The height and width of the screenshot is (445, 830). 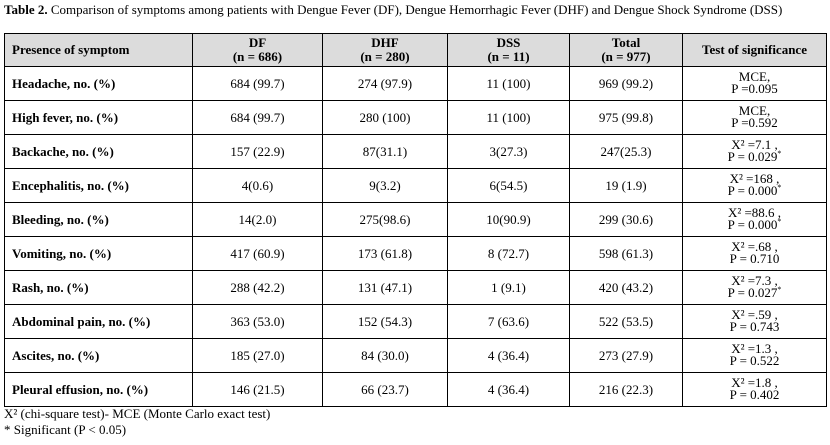 I want to click on cell-test: X² =7.3 ,P = 0.027*, so click(x=754, y=287).